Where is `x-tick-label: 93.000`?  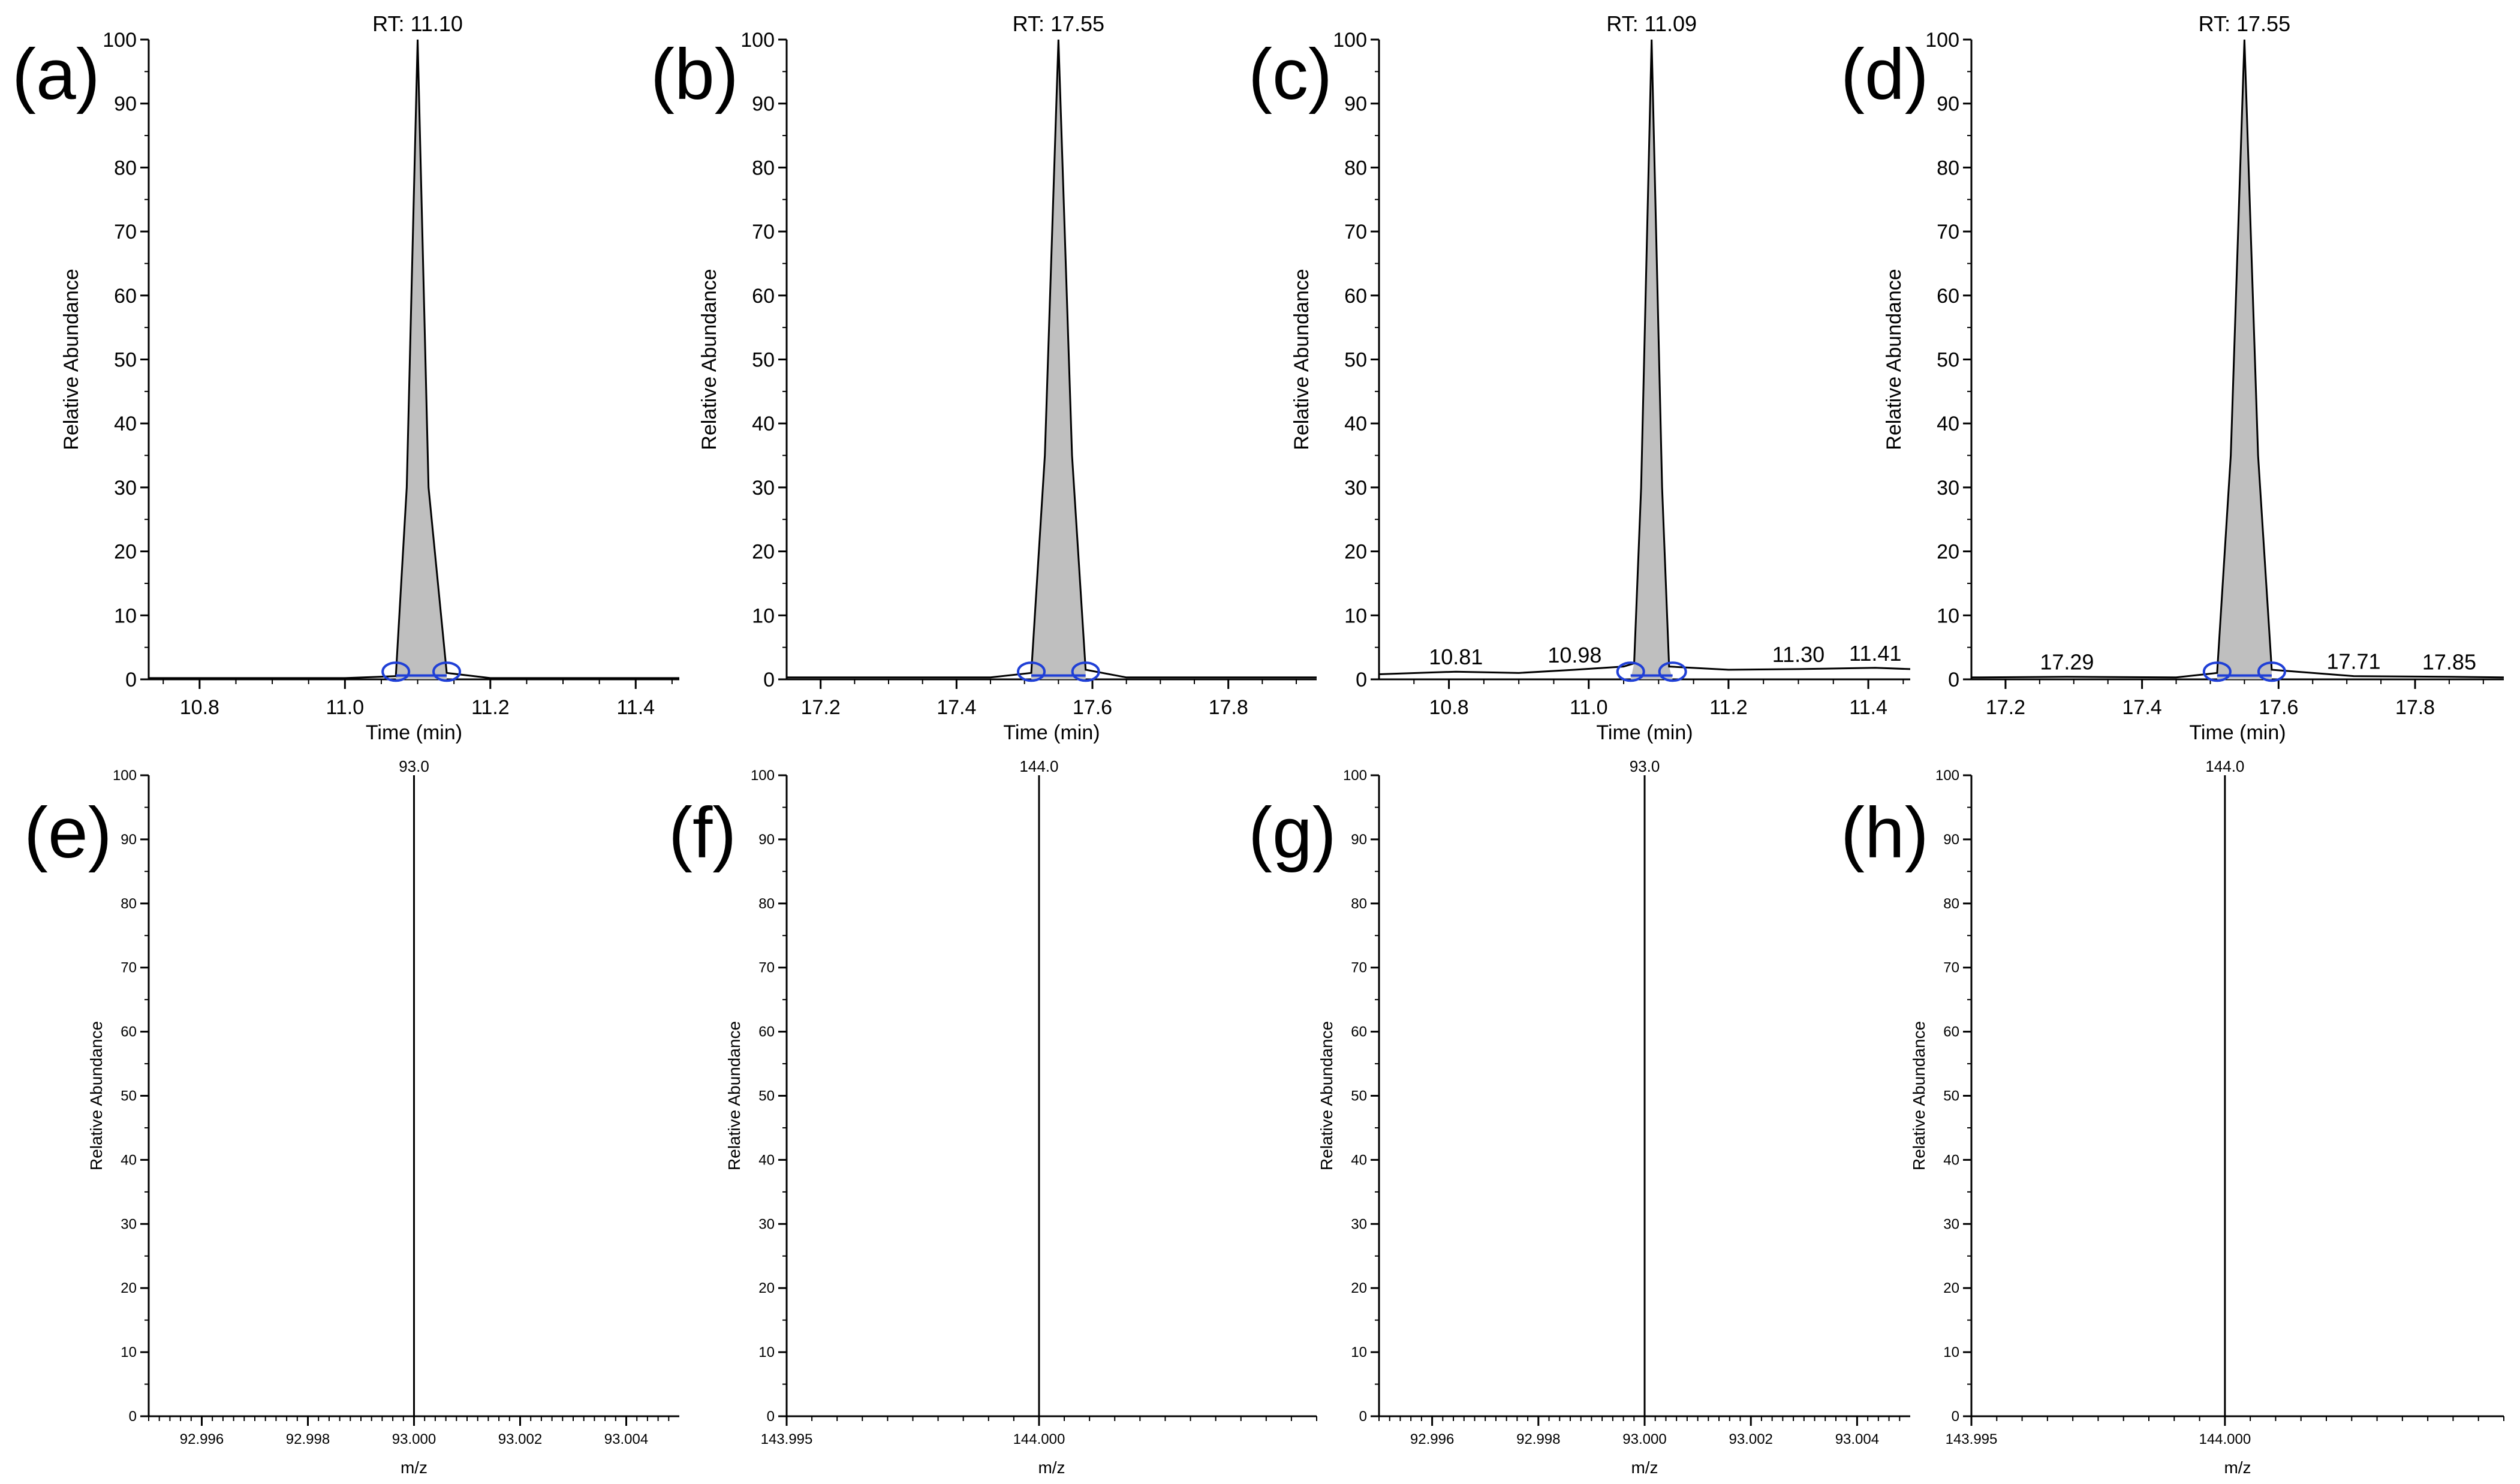
x-tick-label: 93.000 is located at coordinates (414, 1439).